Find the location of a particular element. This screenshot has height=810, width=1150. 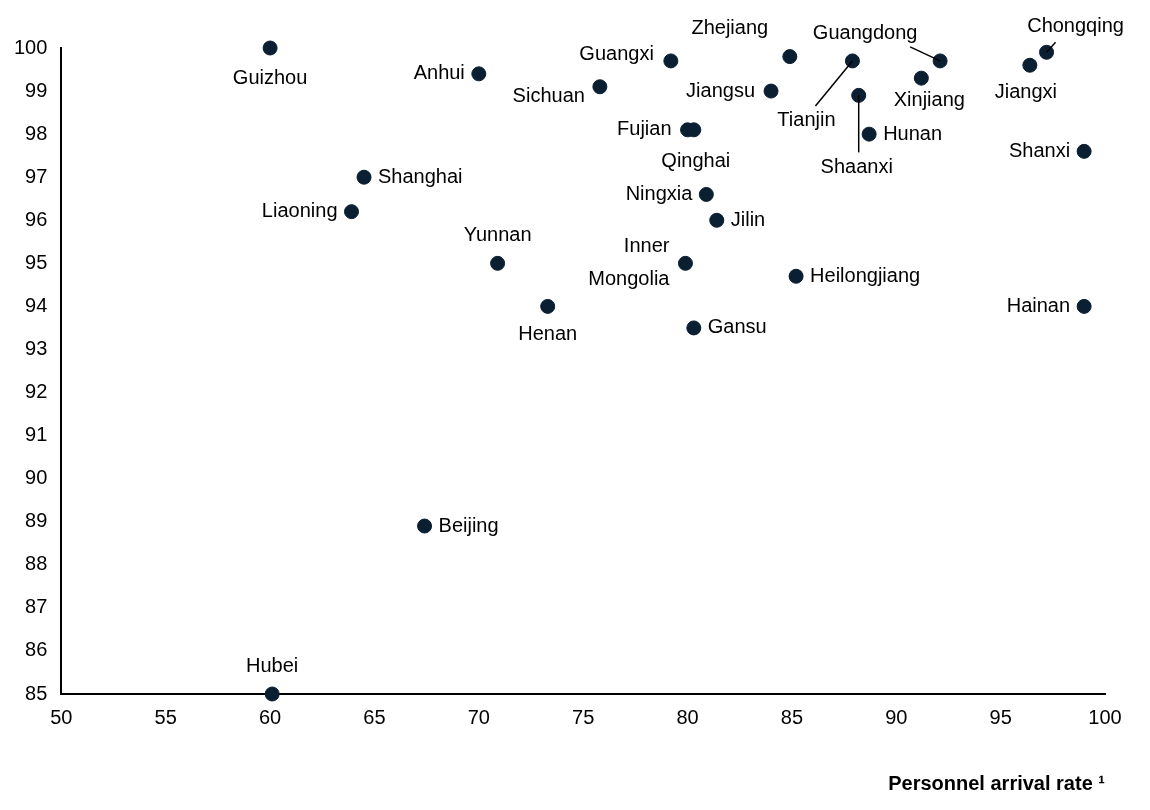

data-label: Jiangsu is located at coordinates (721, 89).